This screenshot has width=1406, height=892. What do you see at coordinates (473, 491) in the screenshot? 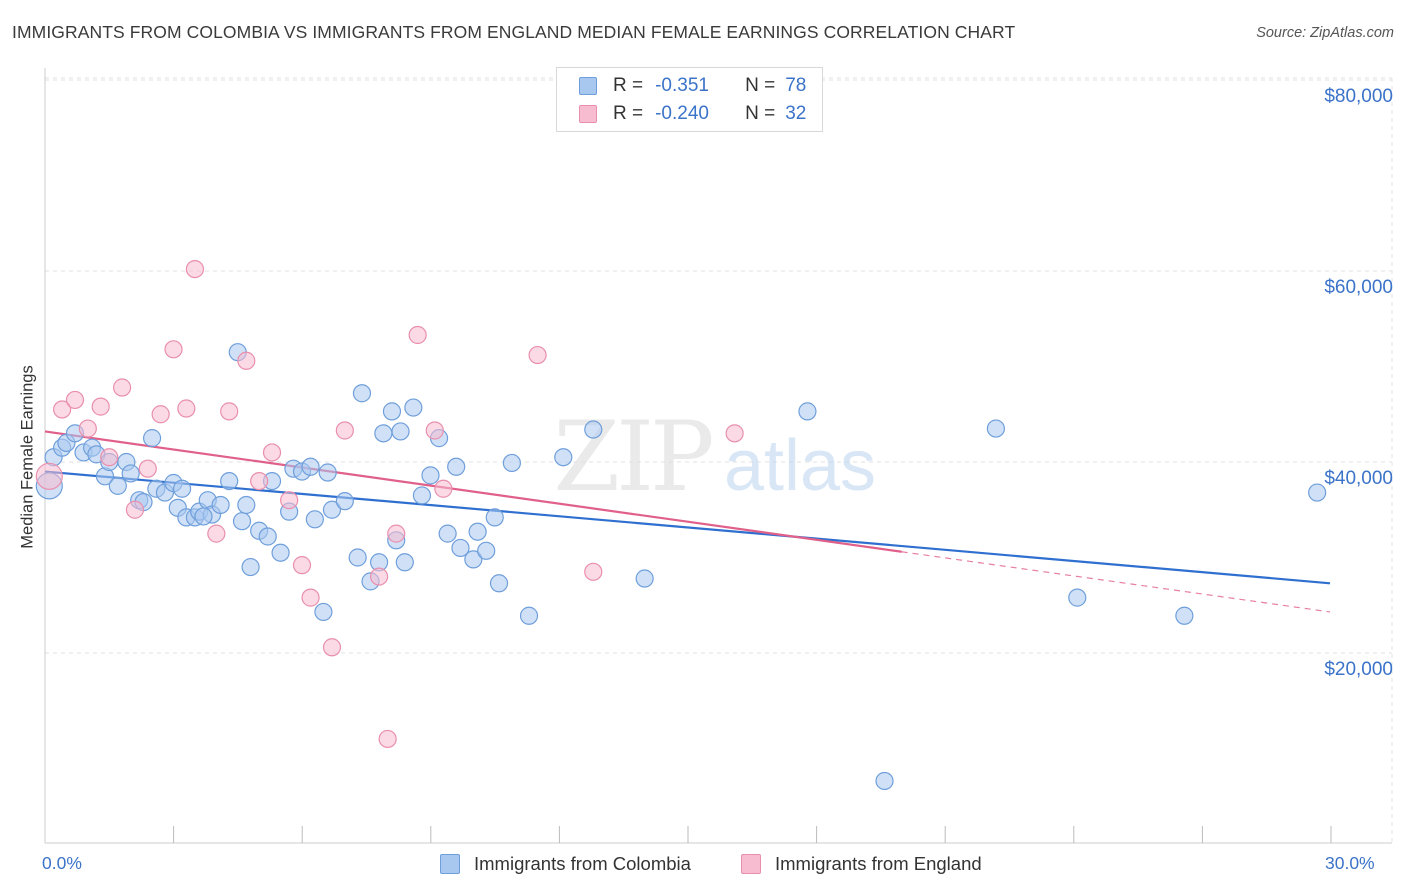
I see `trend-line-england` at bounding box center [473, 491].